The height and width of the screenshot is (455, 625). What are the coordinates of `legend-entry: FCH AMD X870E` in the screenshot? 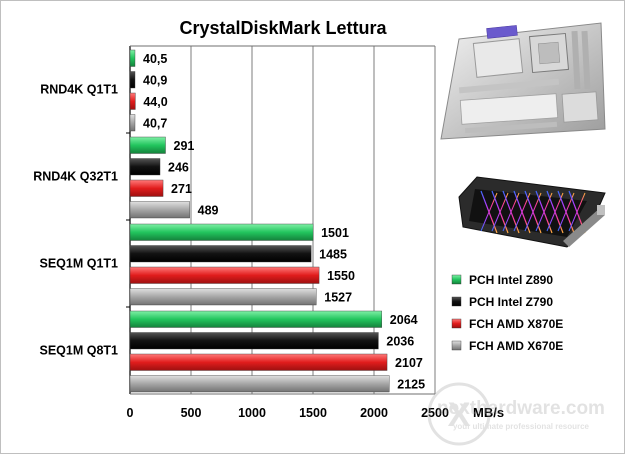 It's located at (516, 324).